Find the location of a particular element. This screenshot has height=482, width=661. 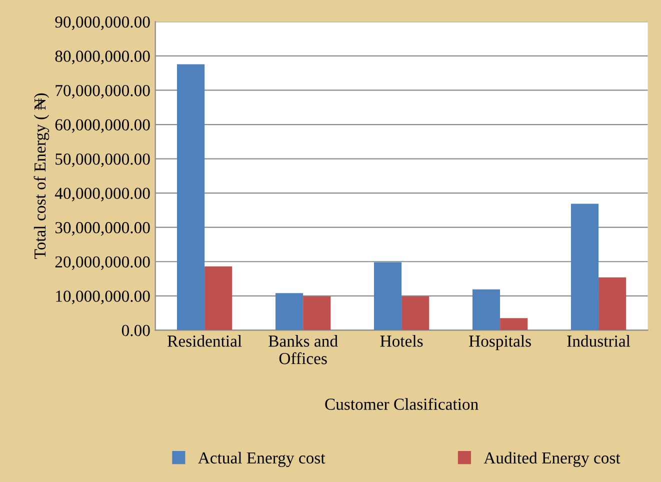

x-tick-label: Banks and Offices is located at coordinates (303, 349).